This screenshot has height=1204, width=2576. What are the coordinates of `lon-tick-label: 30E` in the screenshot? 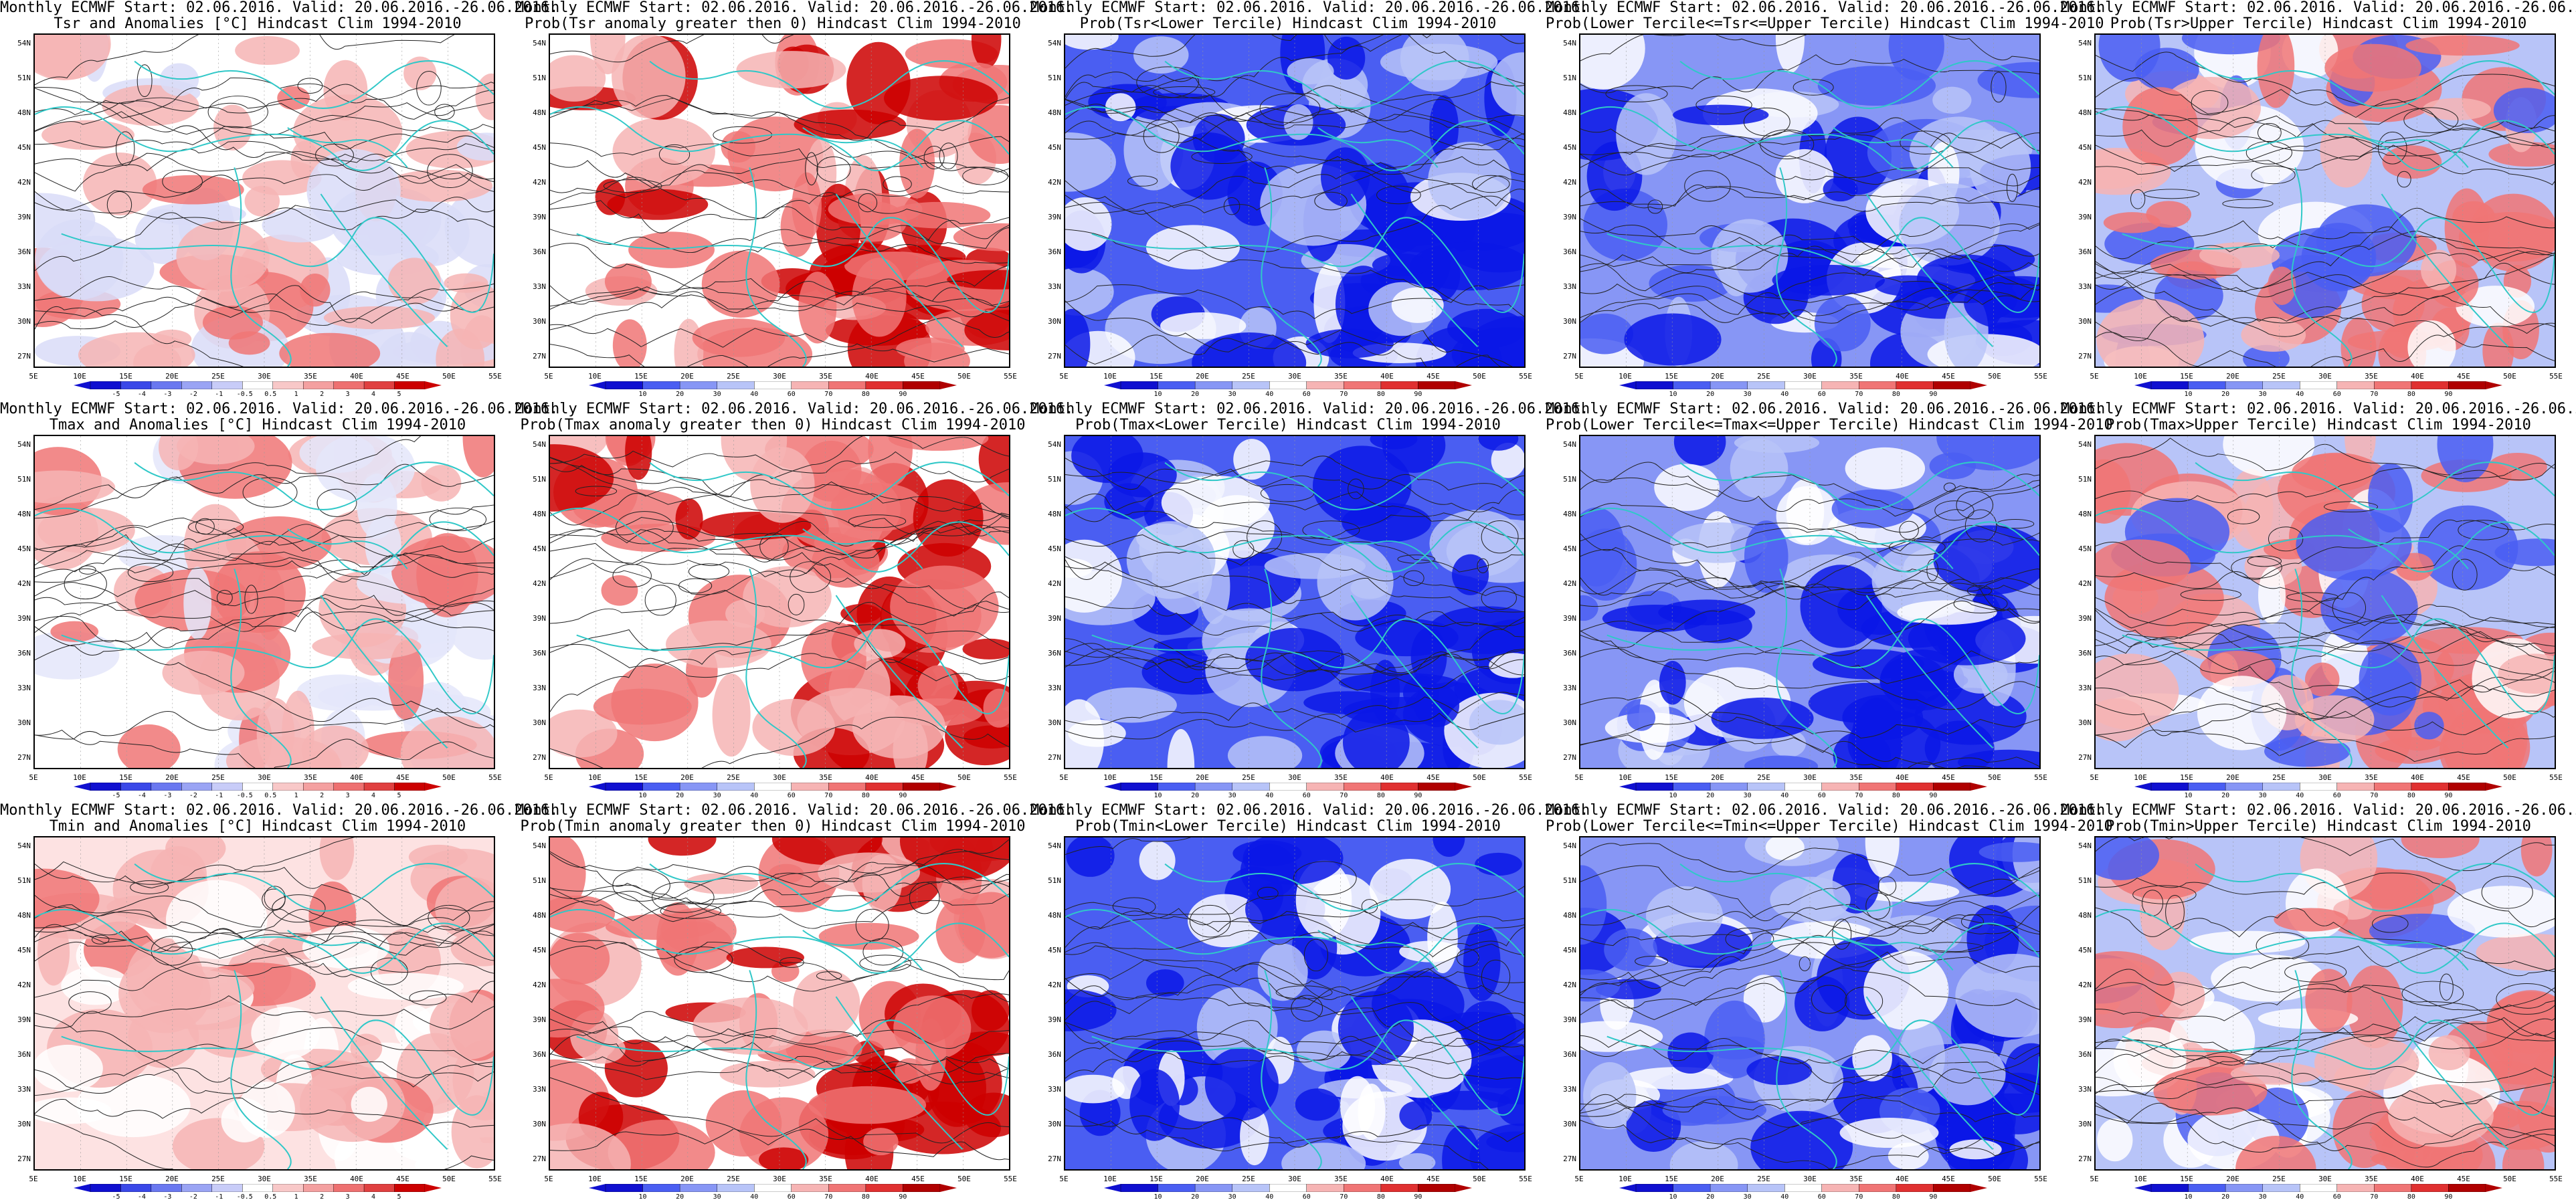 It's located at (1294, 777).